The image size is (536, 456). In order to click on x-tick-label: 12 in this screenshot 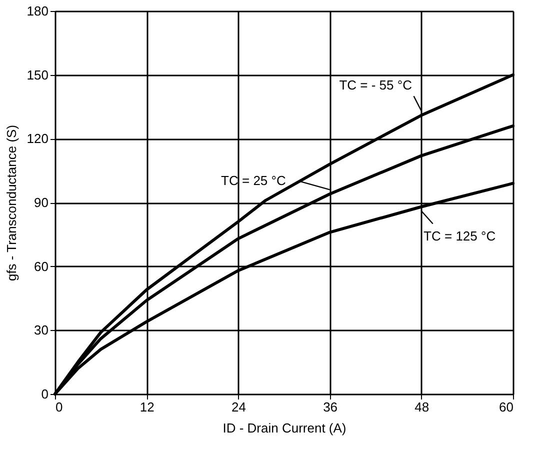, I will do `click(147, 407)`.